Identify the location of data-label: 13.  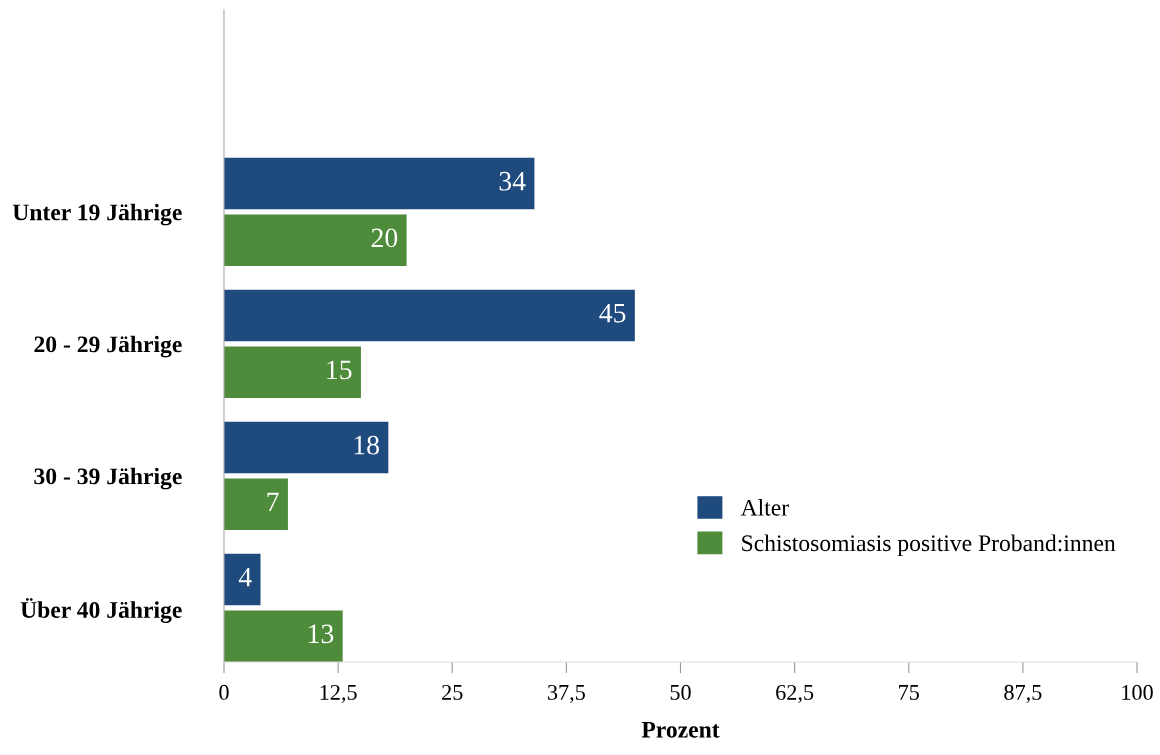
(321, 634).